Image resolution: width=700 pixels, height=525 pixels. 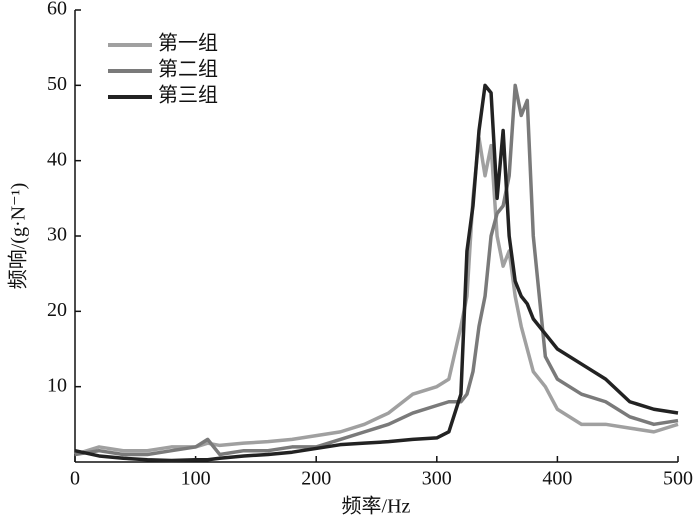 I want to click on x-tick-label: 300, so click(x=437, y=479).